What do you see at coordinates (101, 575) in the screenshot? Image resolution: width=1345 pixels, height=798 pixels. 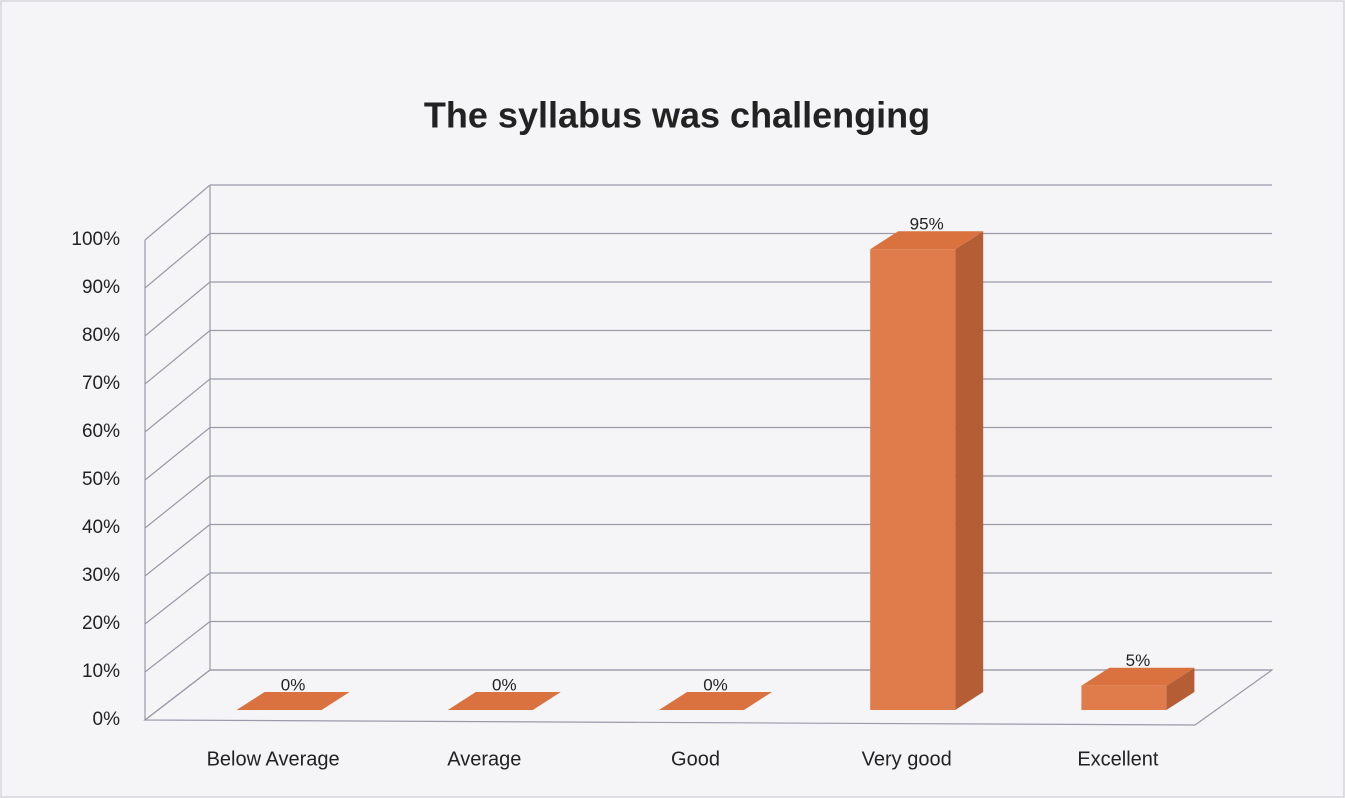 I see `y-tick-label: 30%` at bounding box center [101, 575].